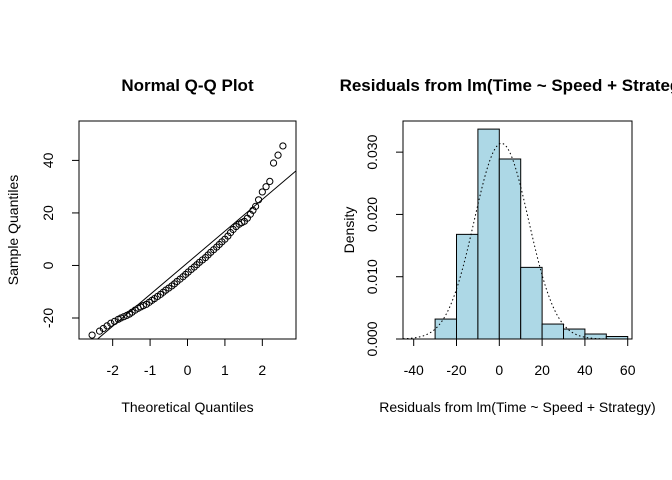 Image resolution: width=672 pixels, height=480 pixels. What do you see at coordinates (414, 370) in the screenshot?
I see `hist-x-tick-label: -40` at bounding box center [414, 370].